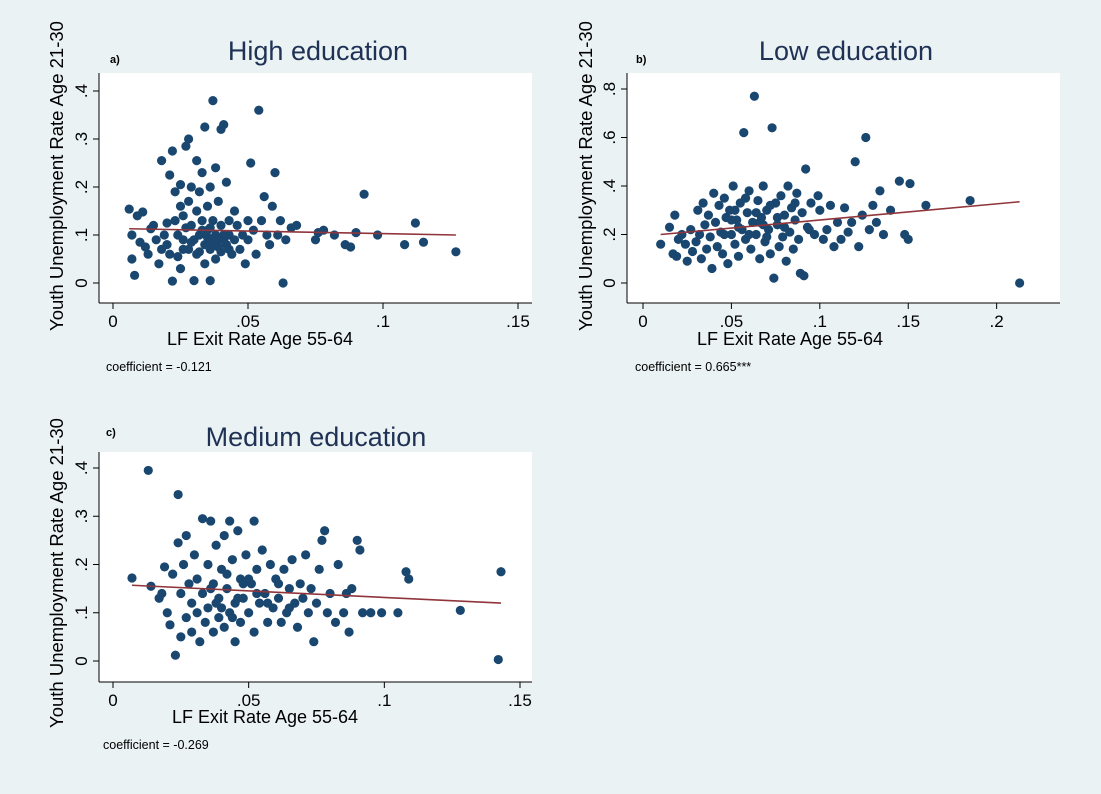 This screenshot has height=794, width=1101. What do you see at coordinates (315, 188) in the screenshot?
I see `plot-area` at bounding box center [315, 188].